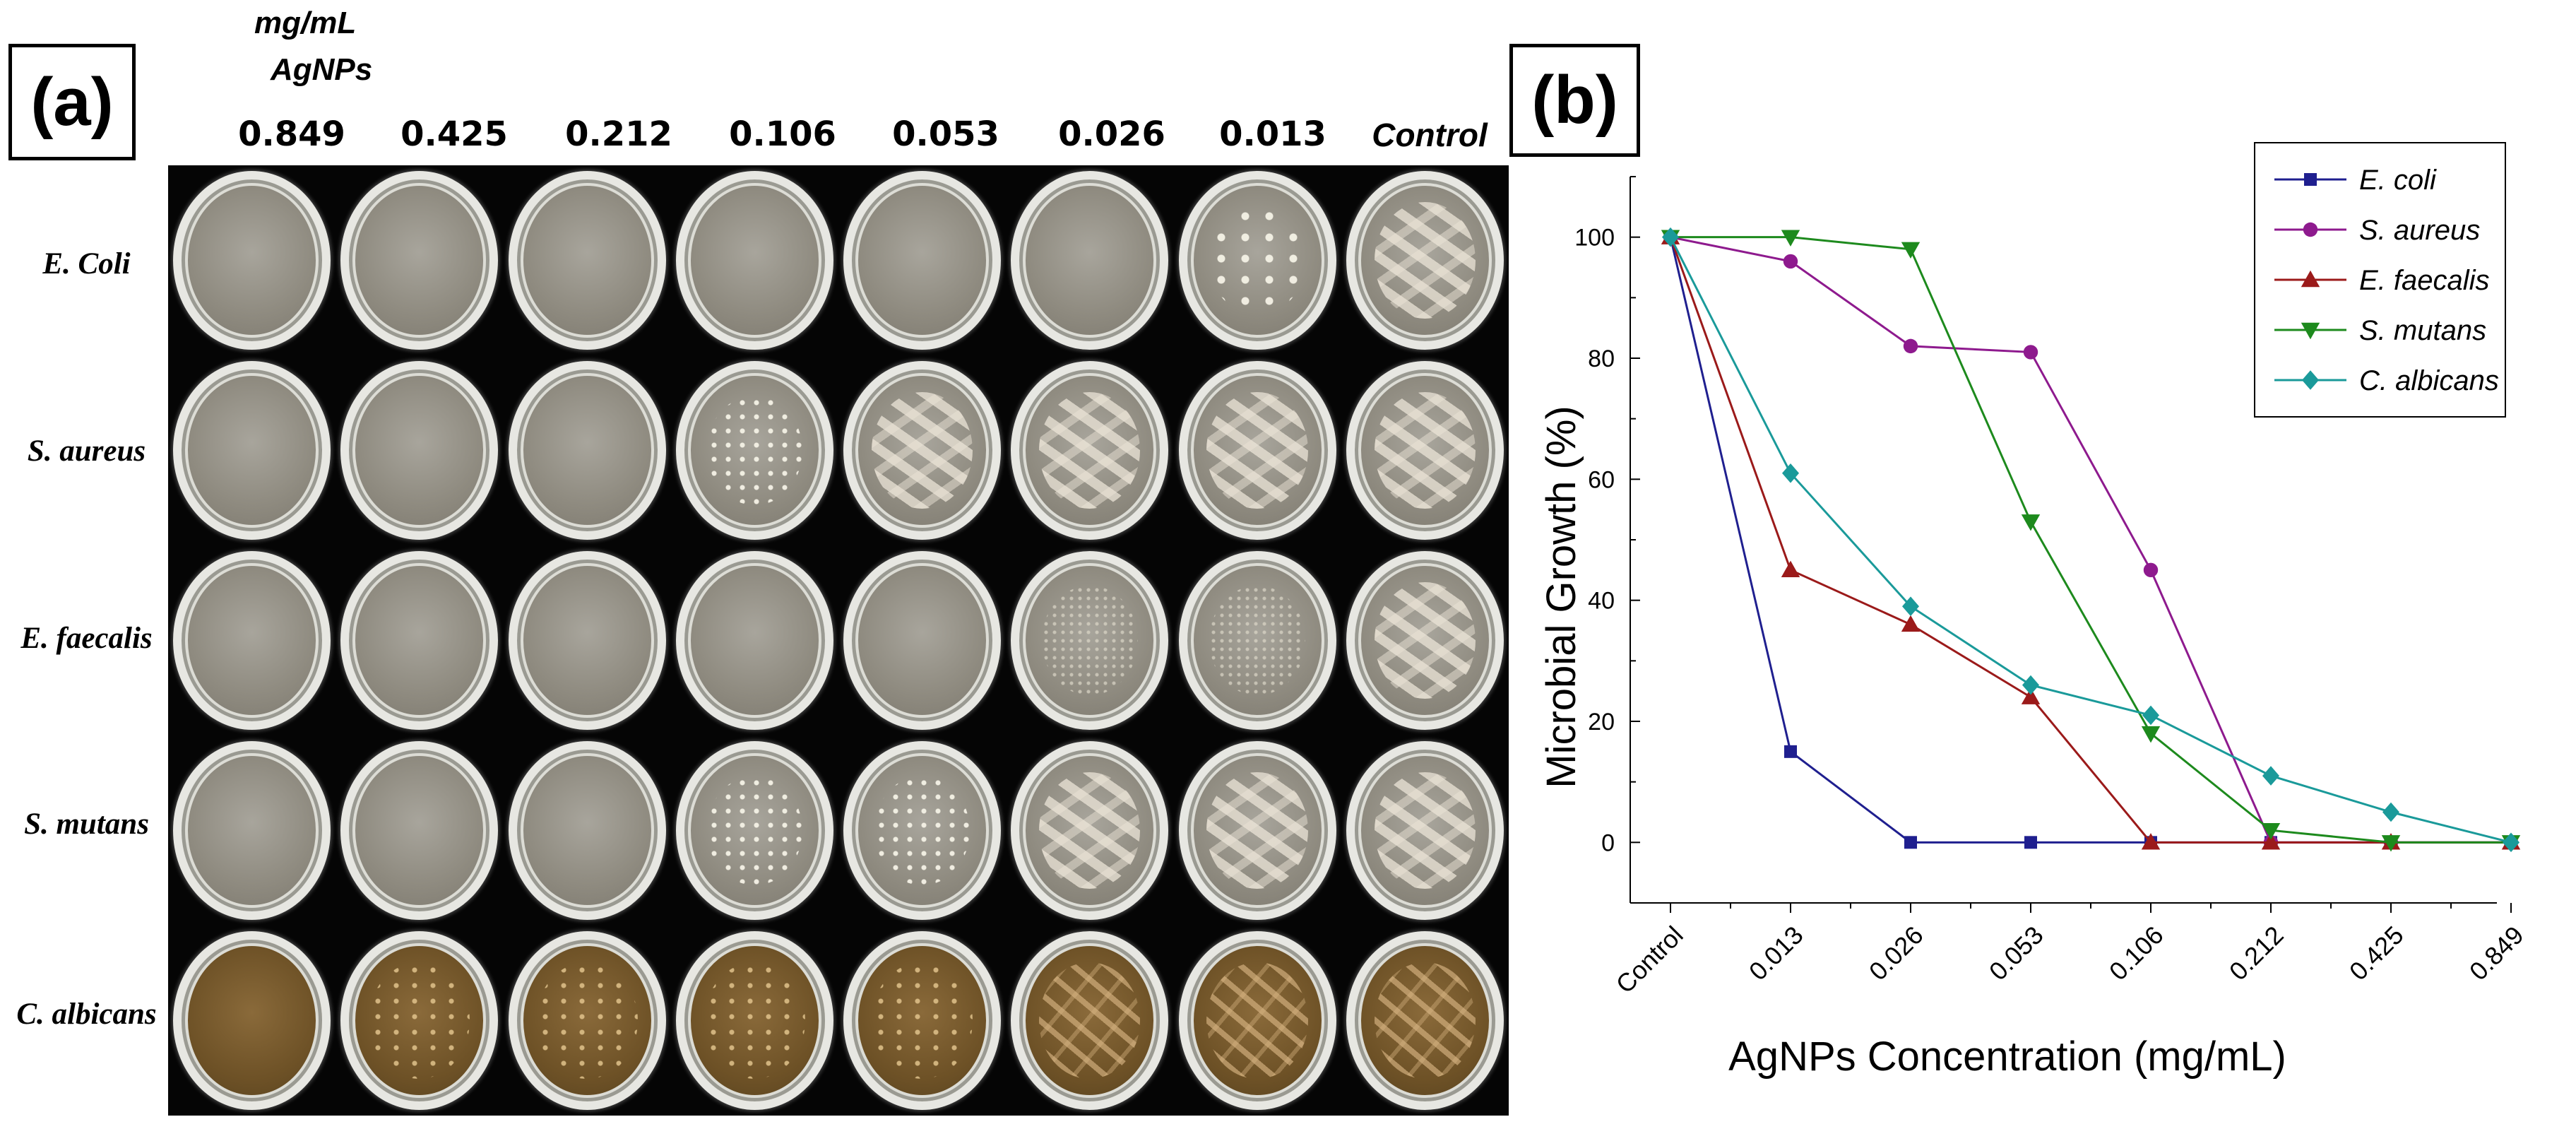  Describe the element at coordinates (1561, 597) in the screenshot. I see `y-axis-title: Microbial Growth (%)` at that location.